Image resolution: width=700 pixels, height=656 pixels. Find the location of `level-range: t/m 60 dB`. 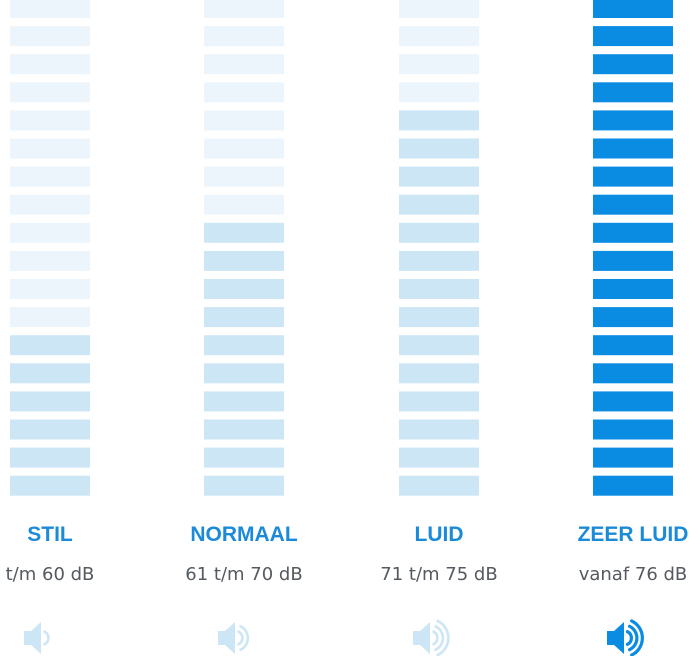

level-range: t/m 60 dB is located at coordinates (50, 574).